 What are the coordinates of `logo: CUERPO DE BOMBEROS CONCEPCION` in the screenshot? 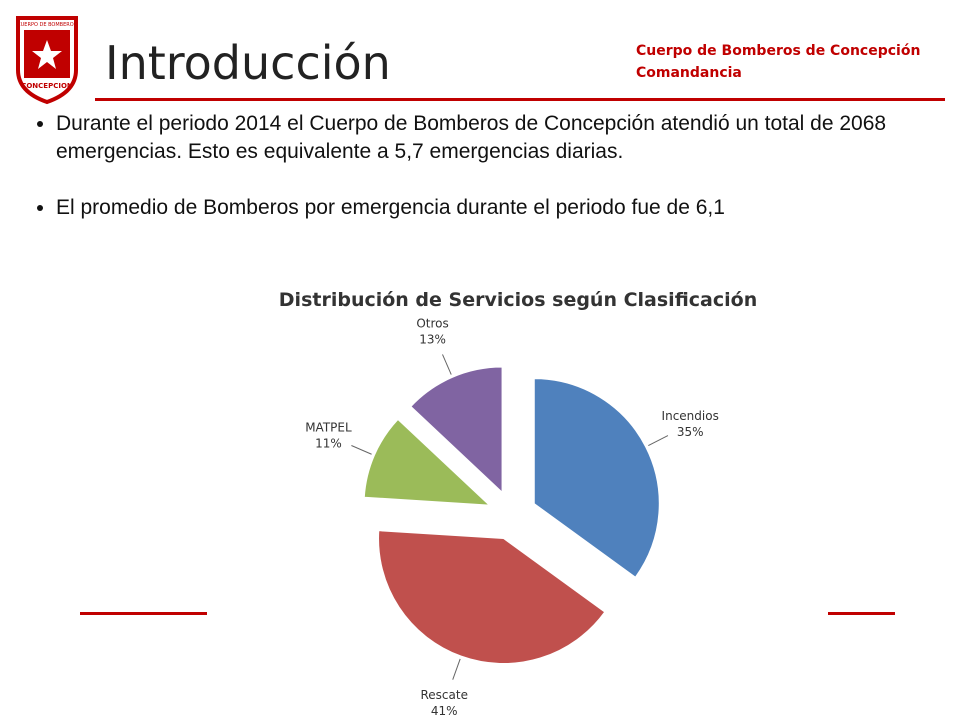 It's located at (47, 60).